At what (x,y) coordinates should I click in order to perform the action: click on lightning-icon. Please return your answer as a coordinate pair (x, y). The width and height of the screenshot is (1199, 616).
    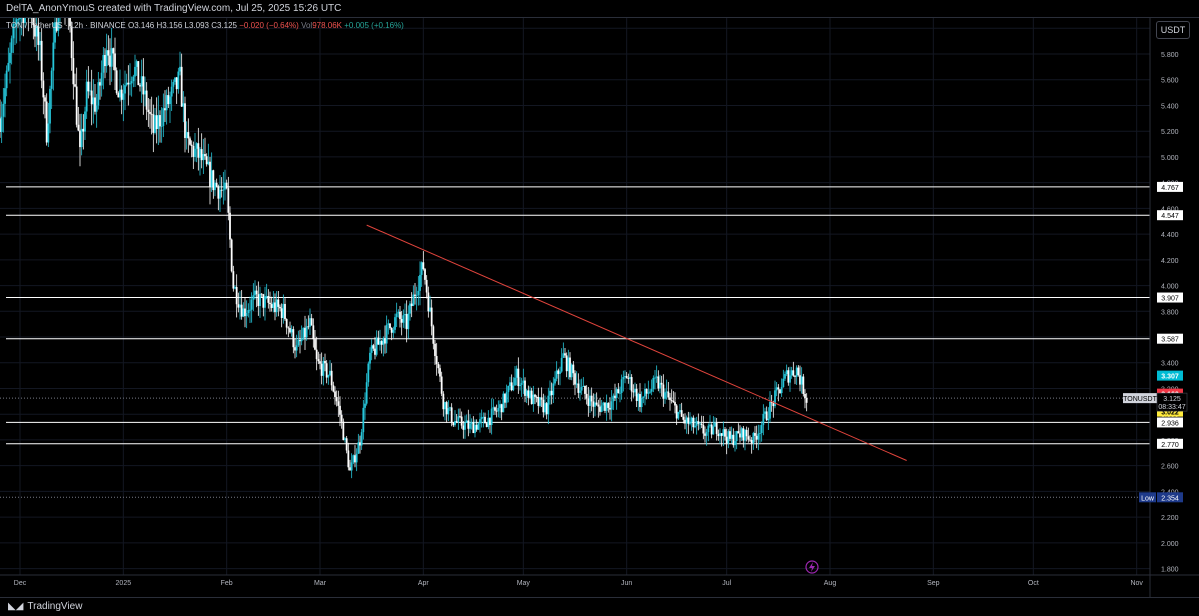
    Looking at the image, I should click on (812, 567).